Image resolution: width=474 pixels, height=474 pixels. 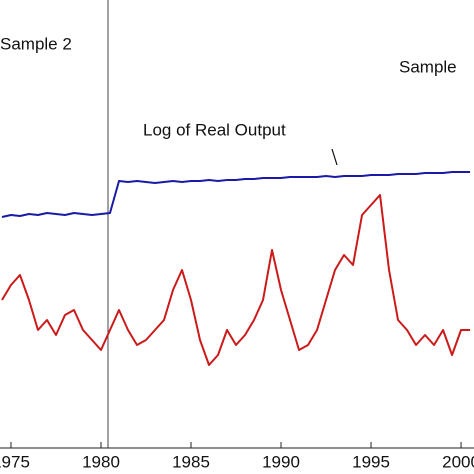 What do you see at coordinates (15, 461) in the screenshot?
I see `x-tick-label: 1975` at bounding box center [15, 461].